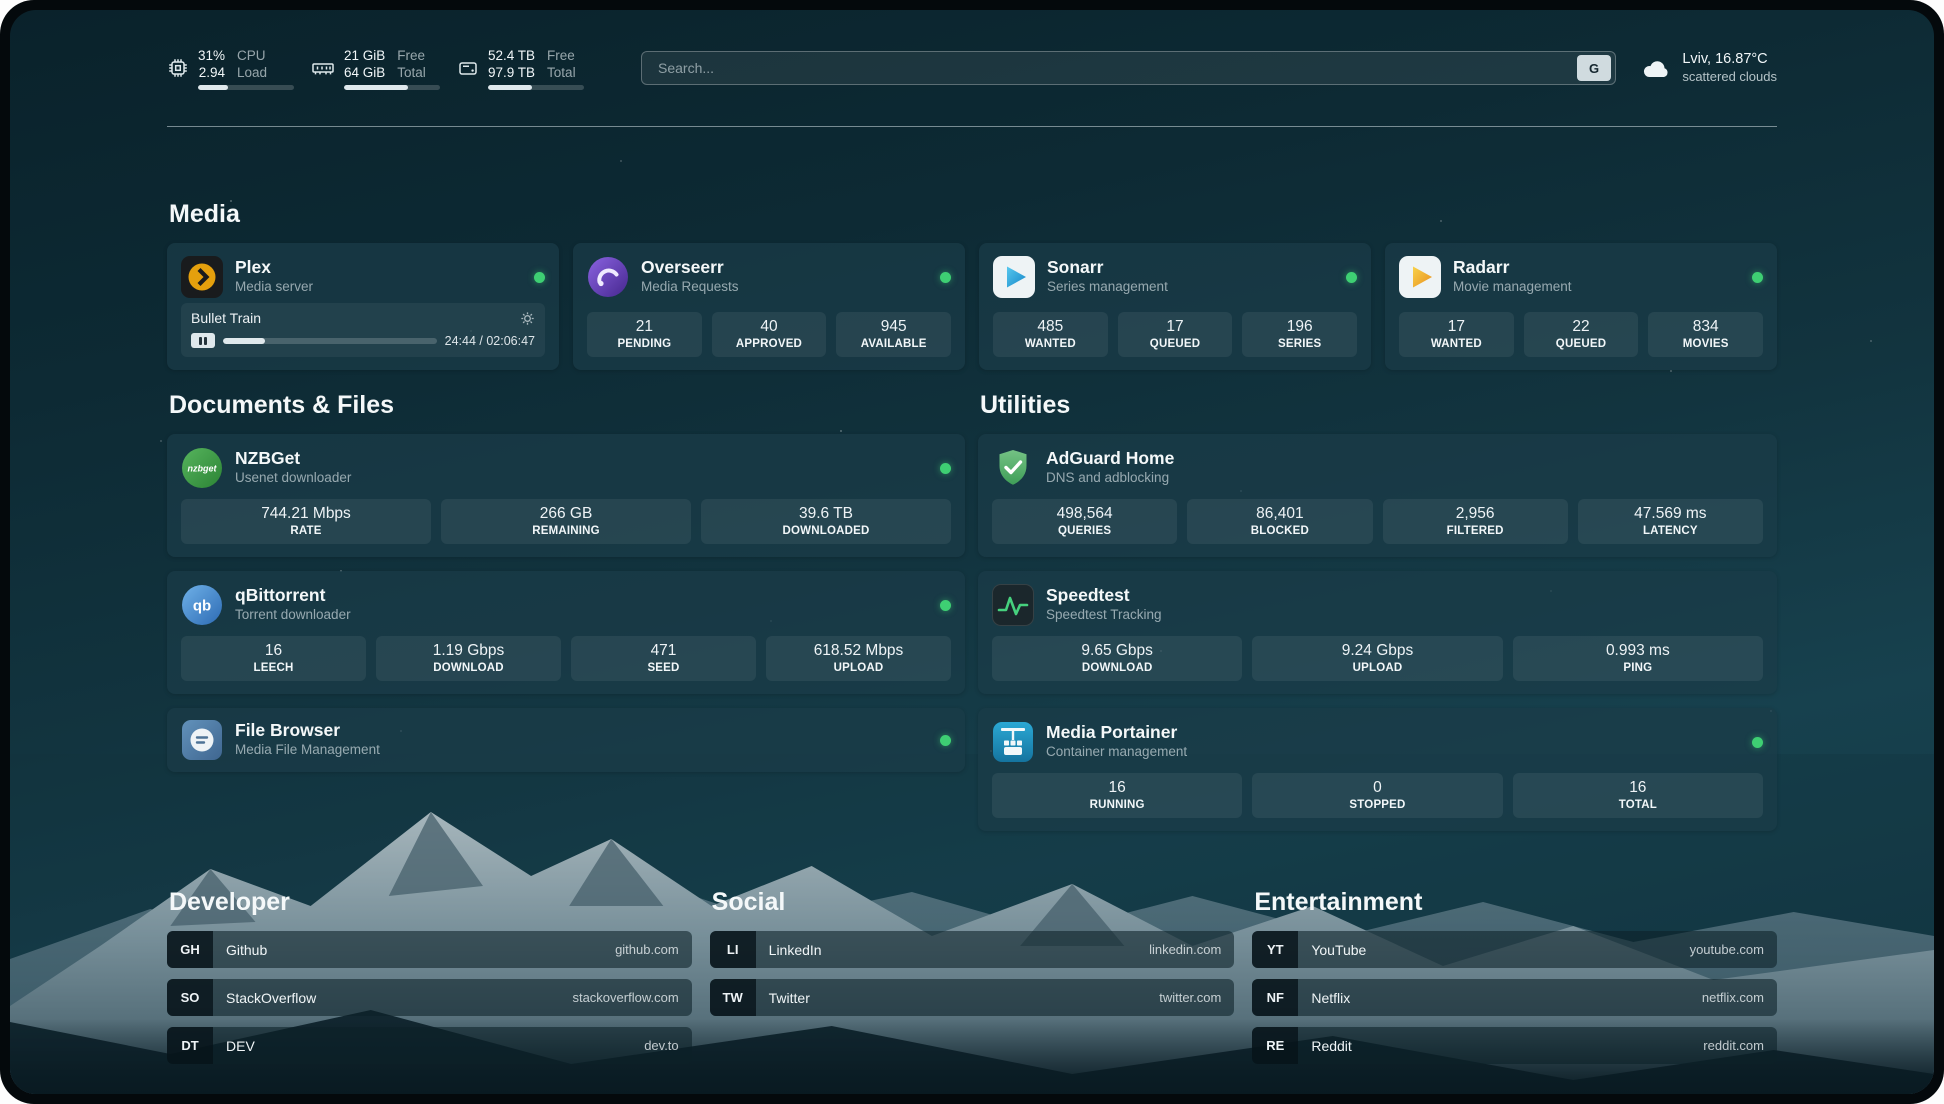  I want to click on stat-wanted: 17 WANTED, so click(1456, 334).